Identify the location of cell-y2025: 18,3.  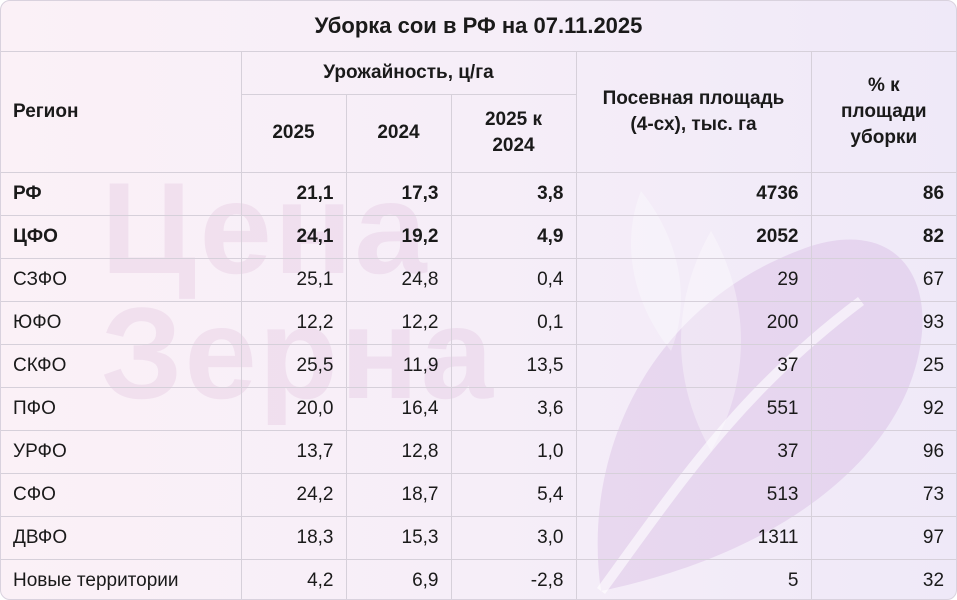
(293, 537).